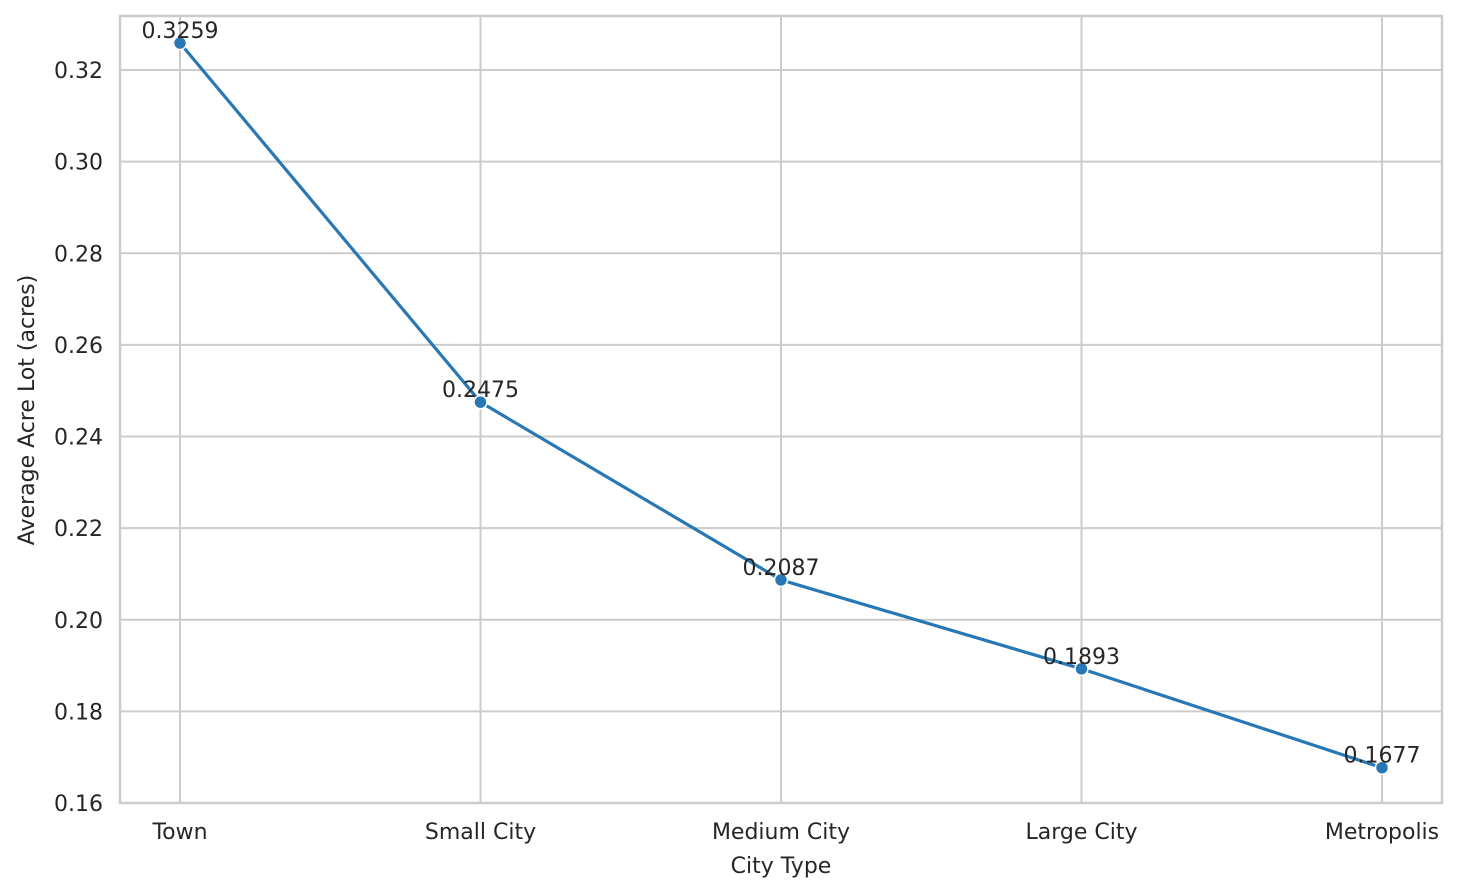  Describe the element at coordinates (78, 163) in the screenshot. I see `y-tick-label: 0.30` at that location.